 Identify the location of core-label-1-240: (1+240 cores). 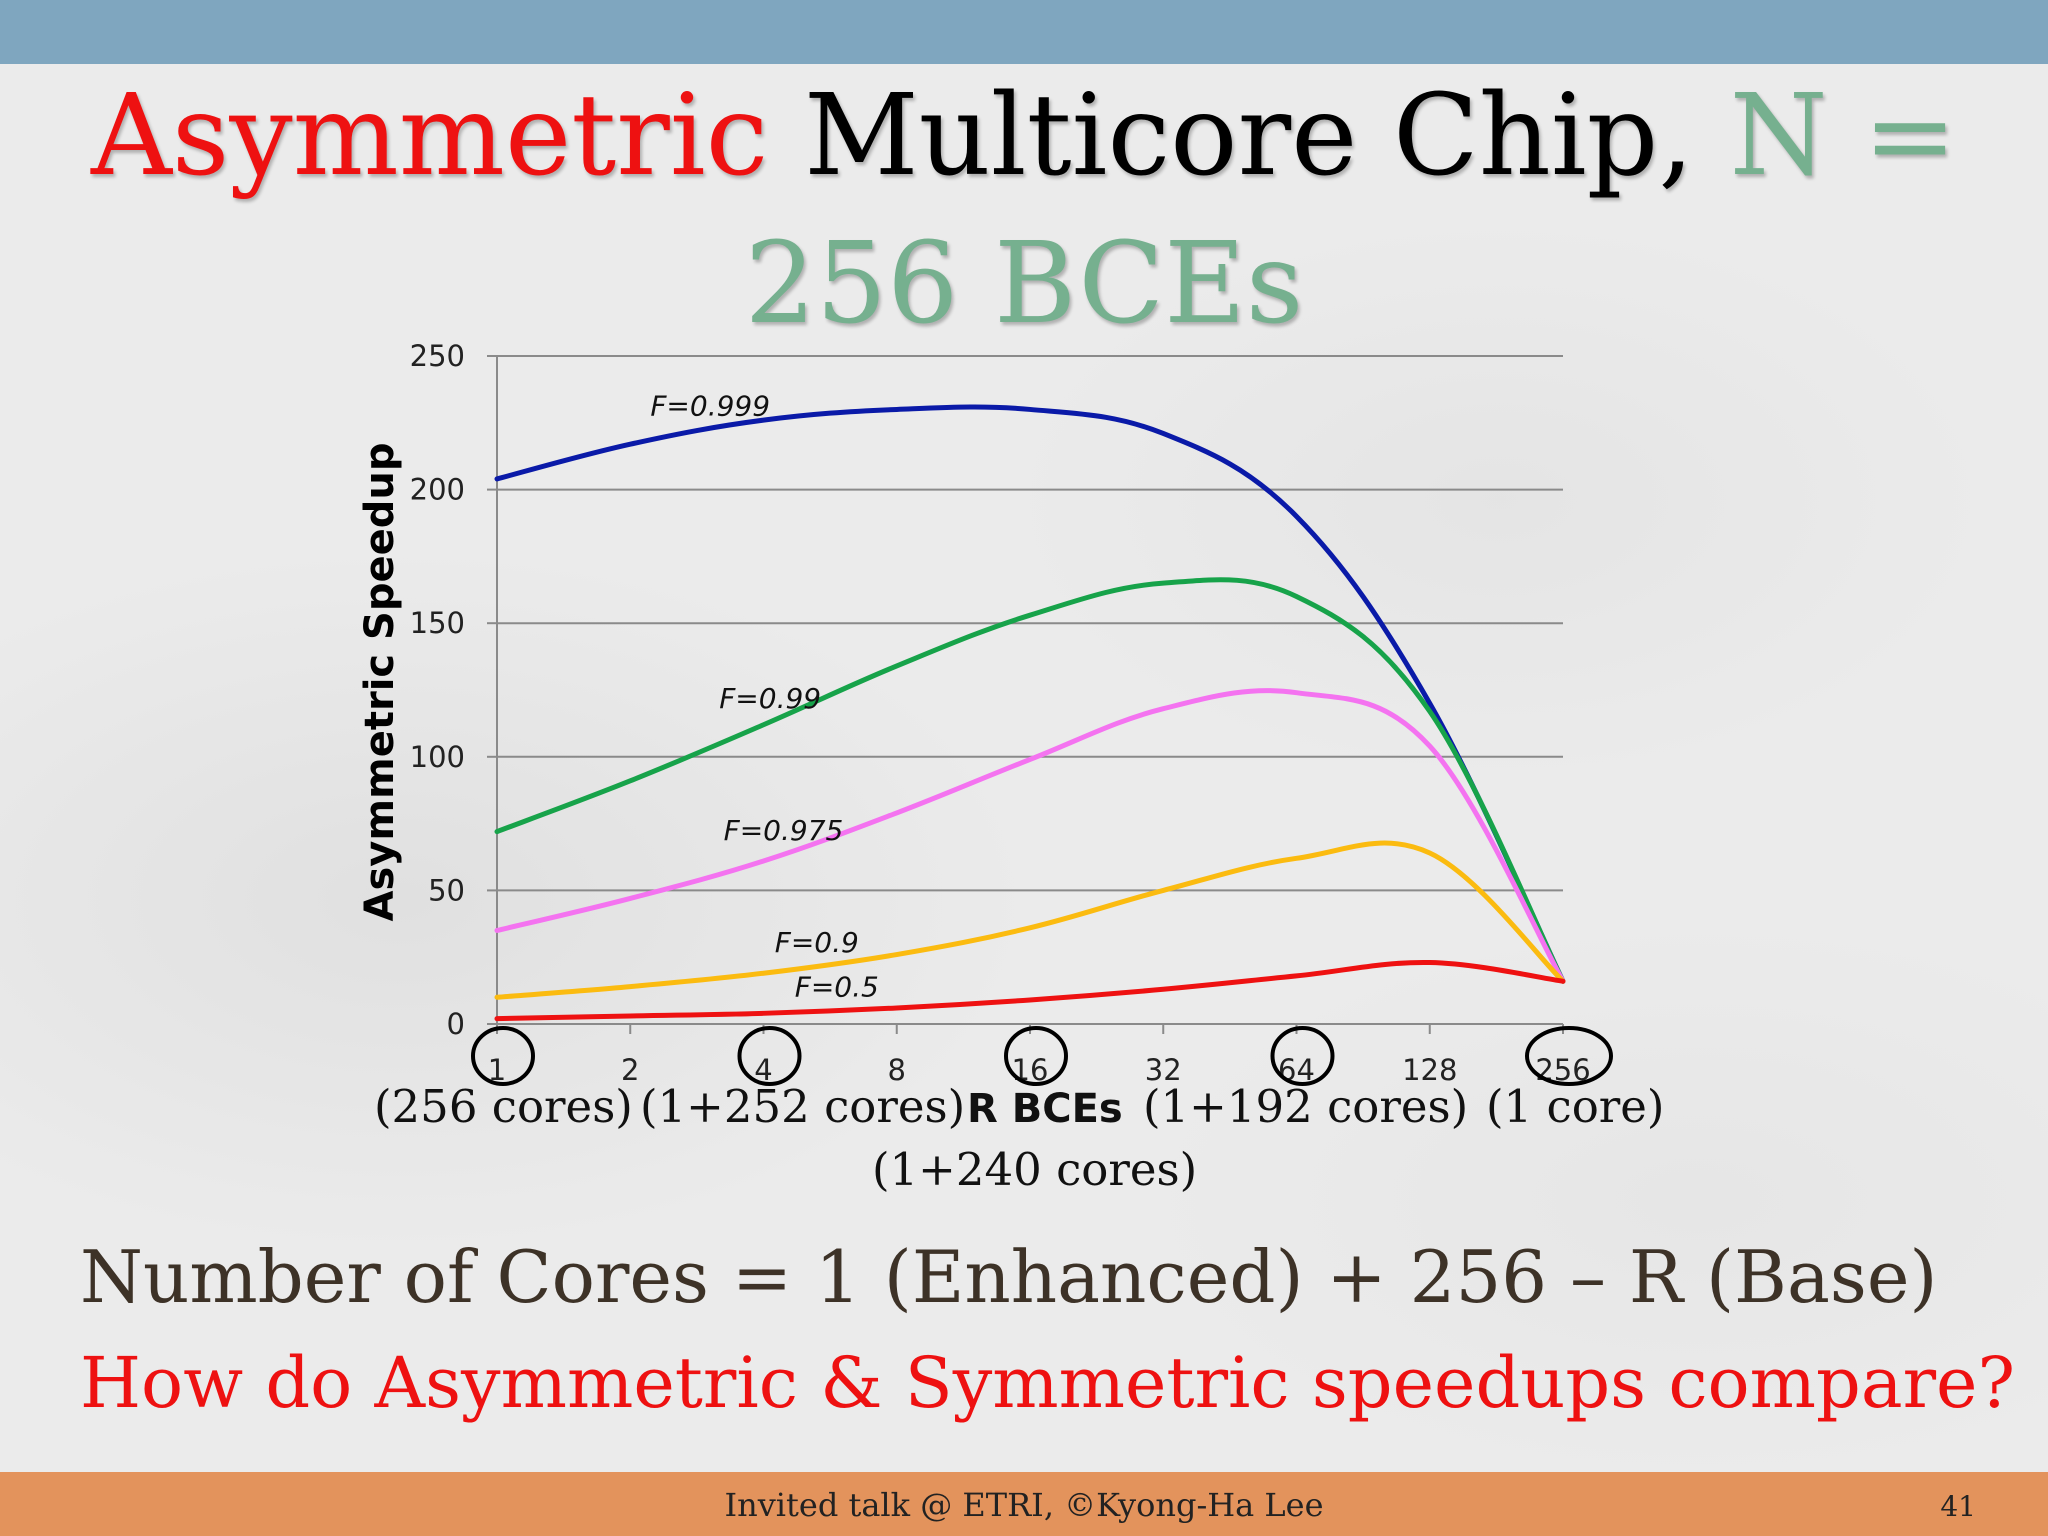
(1035, 1169).